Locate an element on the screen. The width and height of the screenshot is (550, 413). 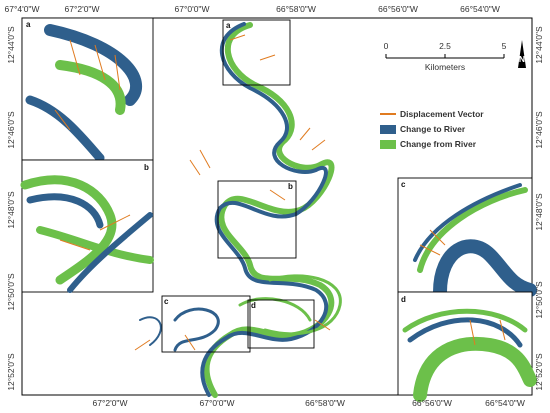
inset-box-d is located at coordinates (281, 324).